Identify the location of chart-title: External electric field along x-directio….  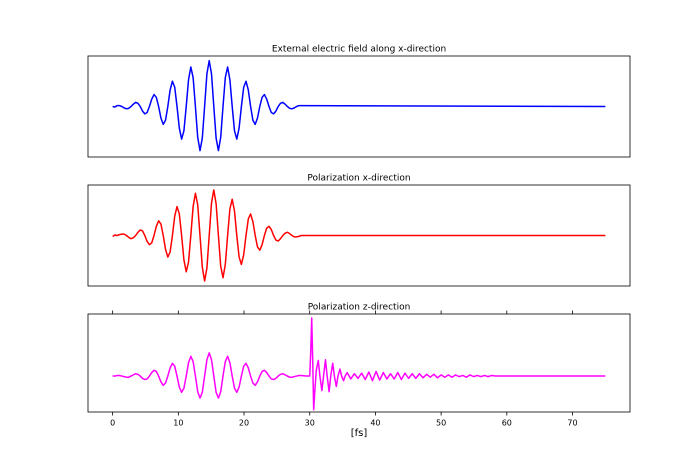
(359, 50).